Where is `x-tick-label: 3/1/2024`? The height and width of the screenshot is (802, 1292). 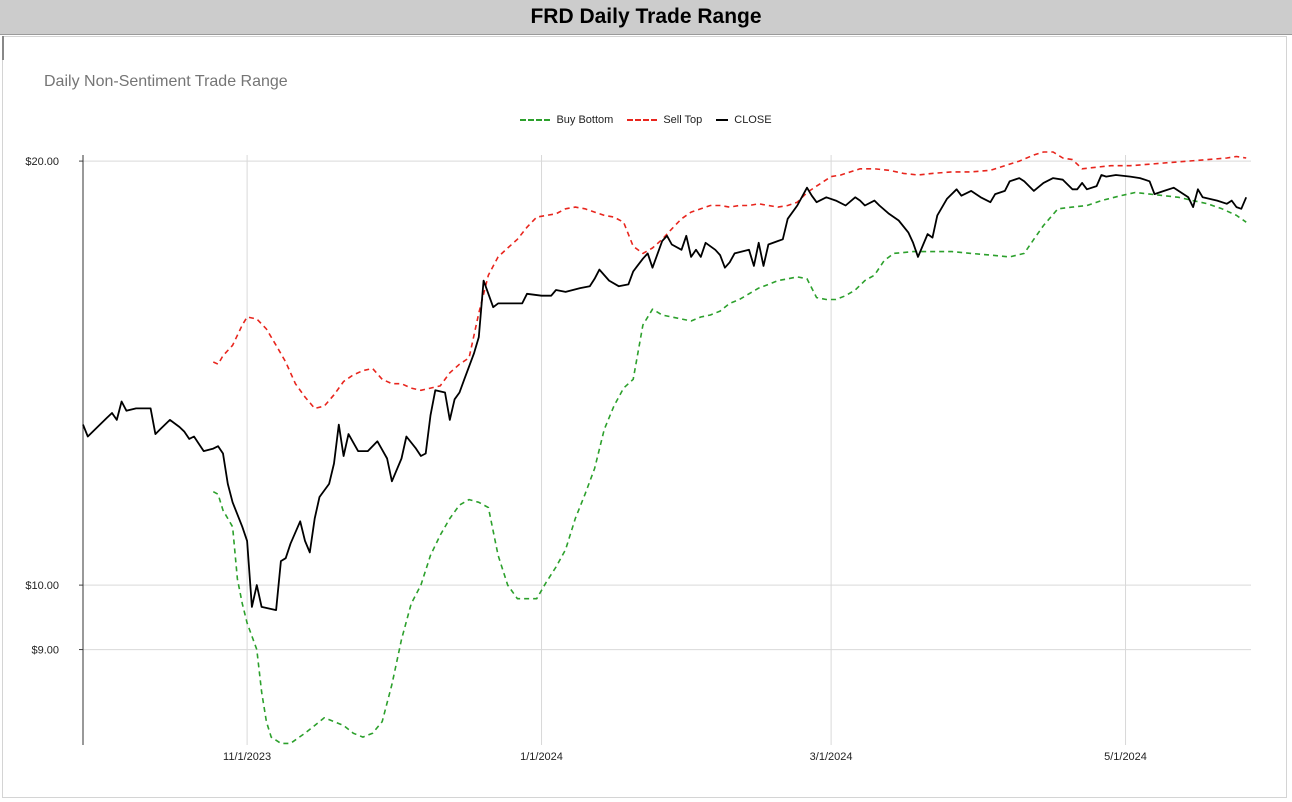 x-tick-label: 3/1/2024 is located at coordinates (831, 757).